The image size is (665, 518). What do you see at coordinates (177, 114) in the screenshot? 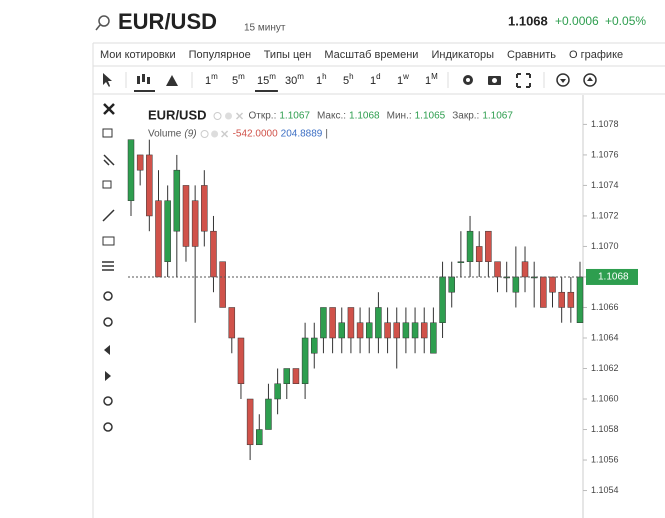
I see `legend-symbol: EUR/USD` at bounding box center [177, 114].